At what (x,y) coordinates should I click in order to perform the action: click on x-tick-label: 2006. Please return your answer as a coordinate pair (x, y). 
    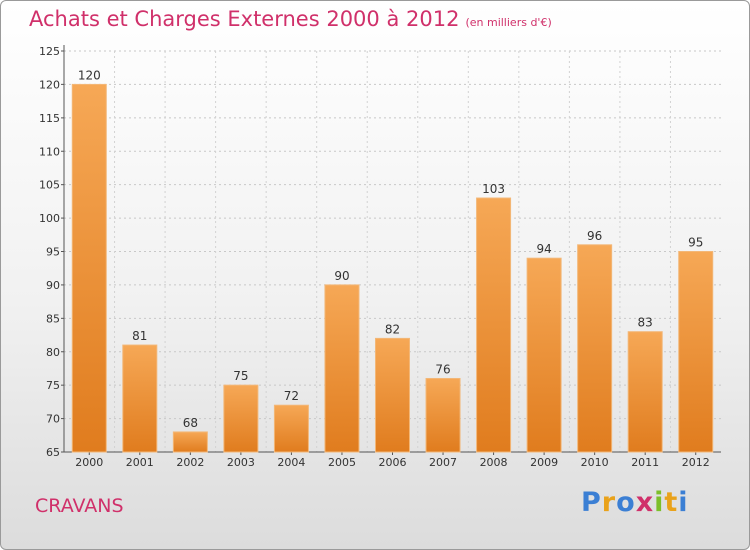
    Looking at the image, I should click on (393, 462).